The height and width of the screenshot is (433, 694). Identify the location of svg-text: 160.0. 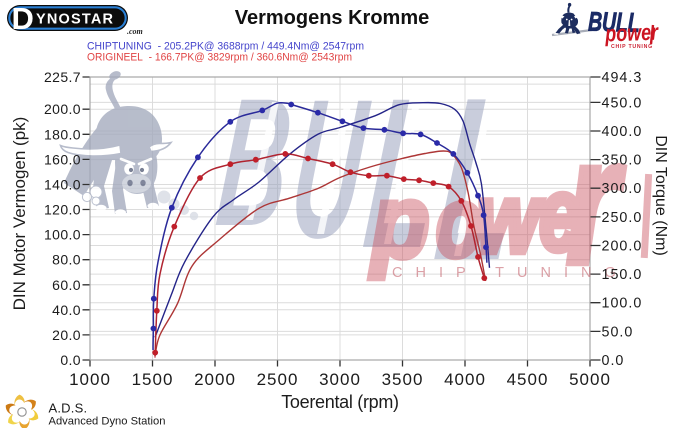
(62, 159).